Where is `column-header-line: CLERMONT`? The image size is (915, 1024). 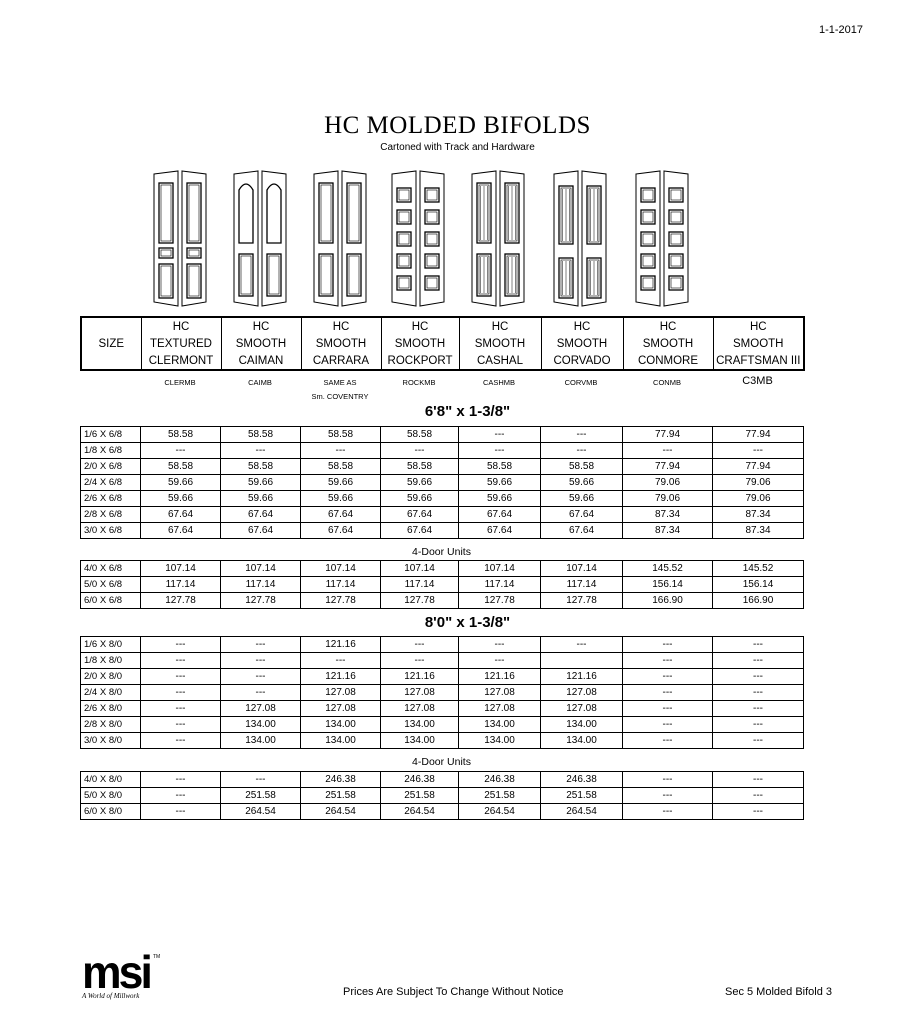
column-header-line: CLERMONT is located at coordinates (180, 361).